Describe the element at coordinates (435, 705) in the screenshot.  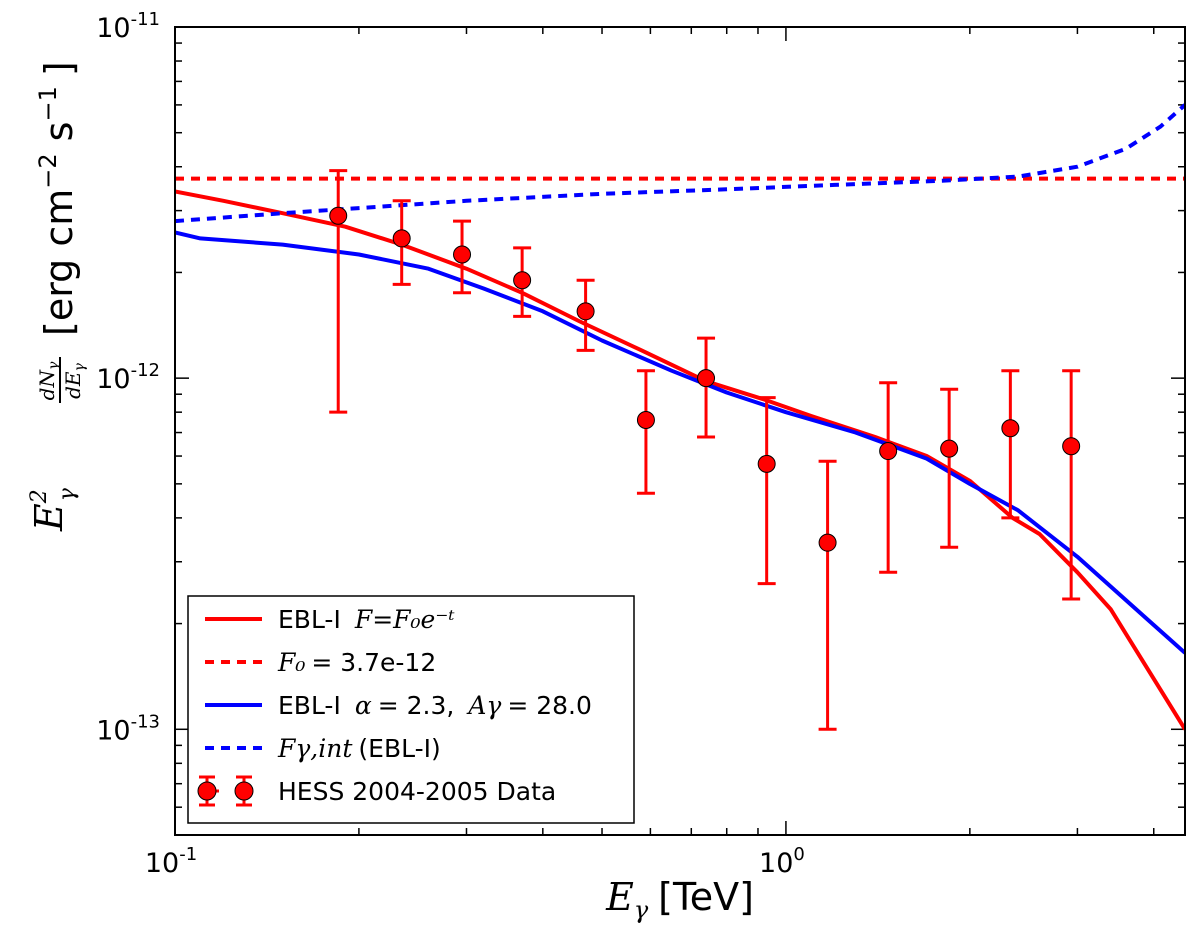
I see `legend-label-ebl-blue: EBL-I α = 2.3, Aγ = 28.0` at that location.